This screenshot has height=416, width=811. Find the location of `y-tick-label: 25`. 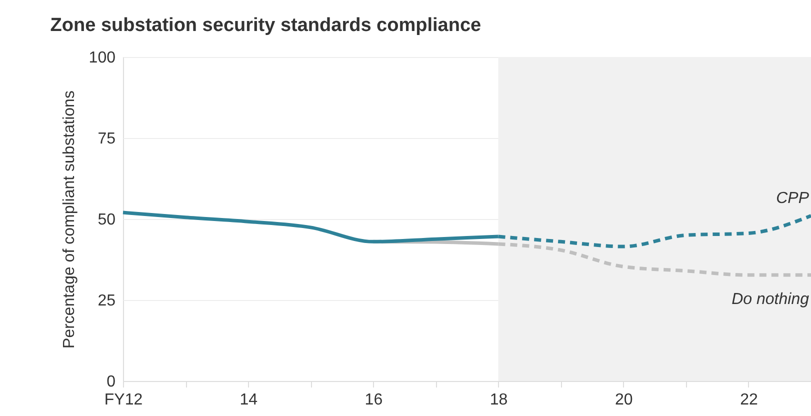

y-tick-label: 25 is located at coordinates (107, 301).